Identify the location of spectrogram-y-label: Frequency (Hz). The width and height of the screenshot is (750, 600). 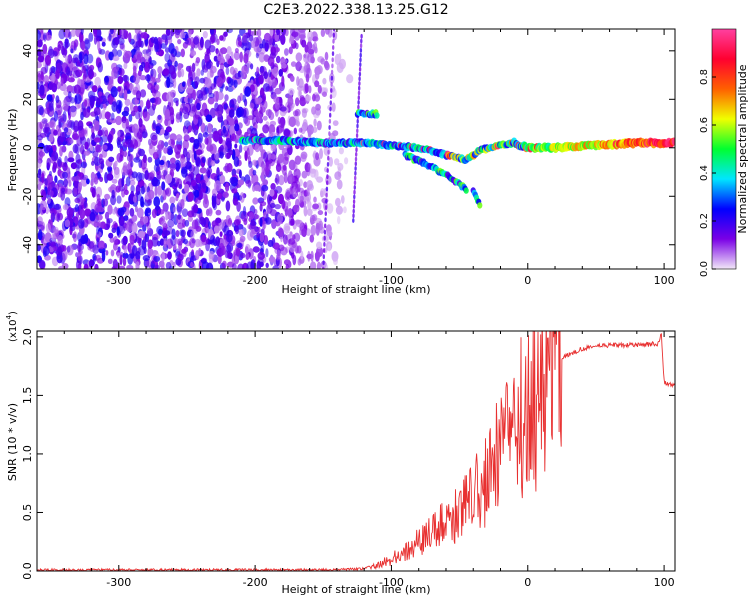
(12, 150).